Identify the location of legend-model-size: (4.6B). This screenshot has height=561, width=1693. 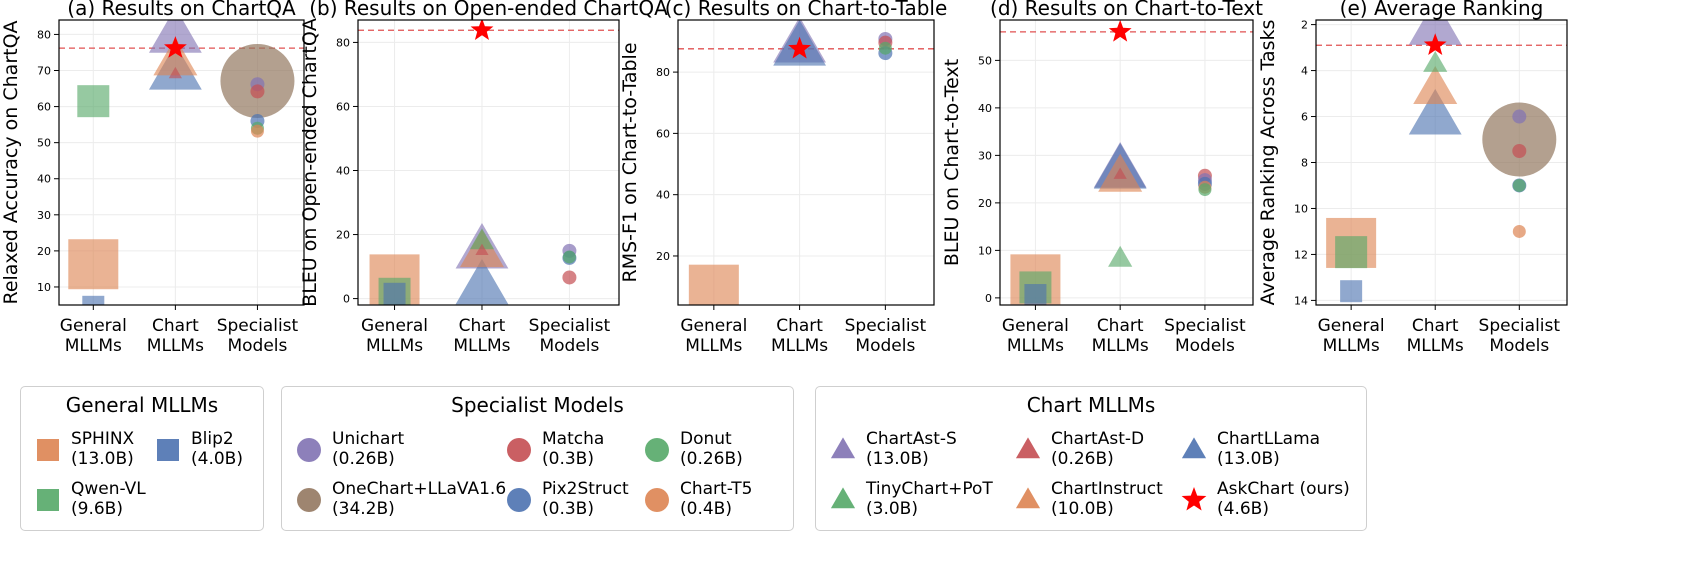
(1243, 509).